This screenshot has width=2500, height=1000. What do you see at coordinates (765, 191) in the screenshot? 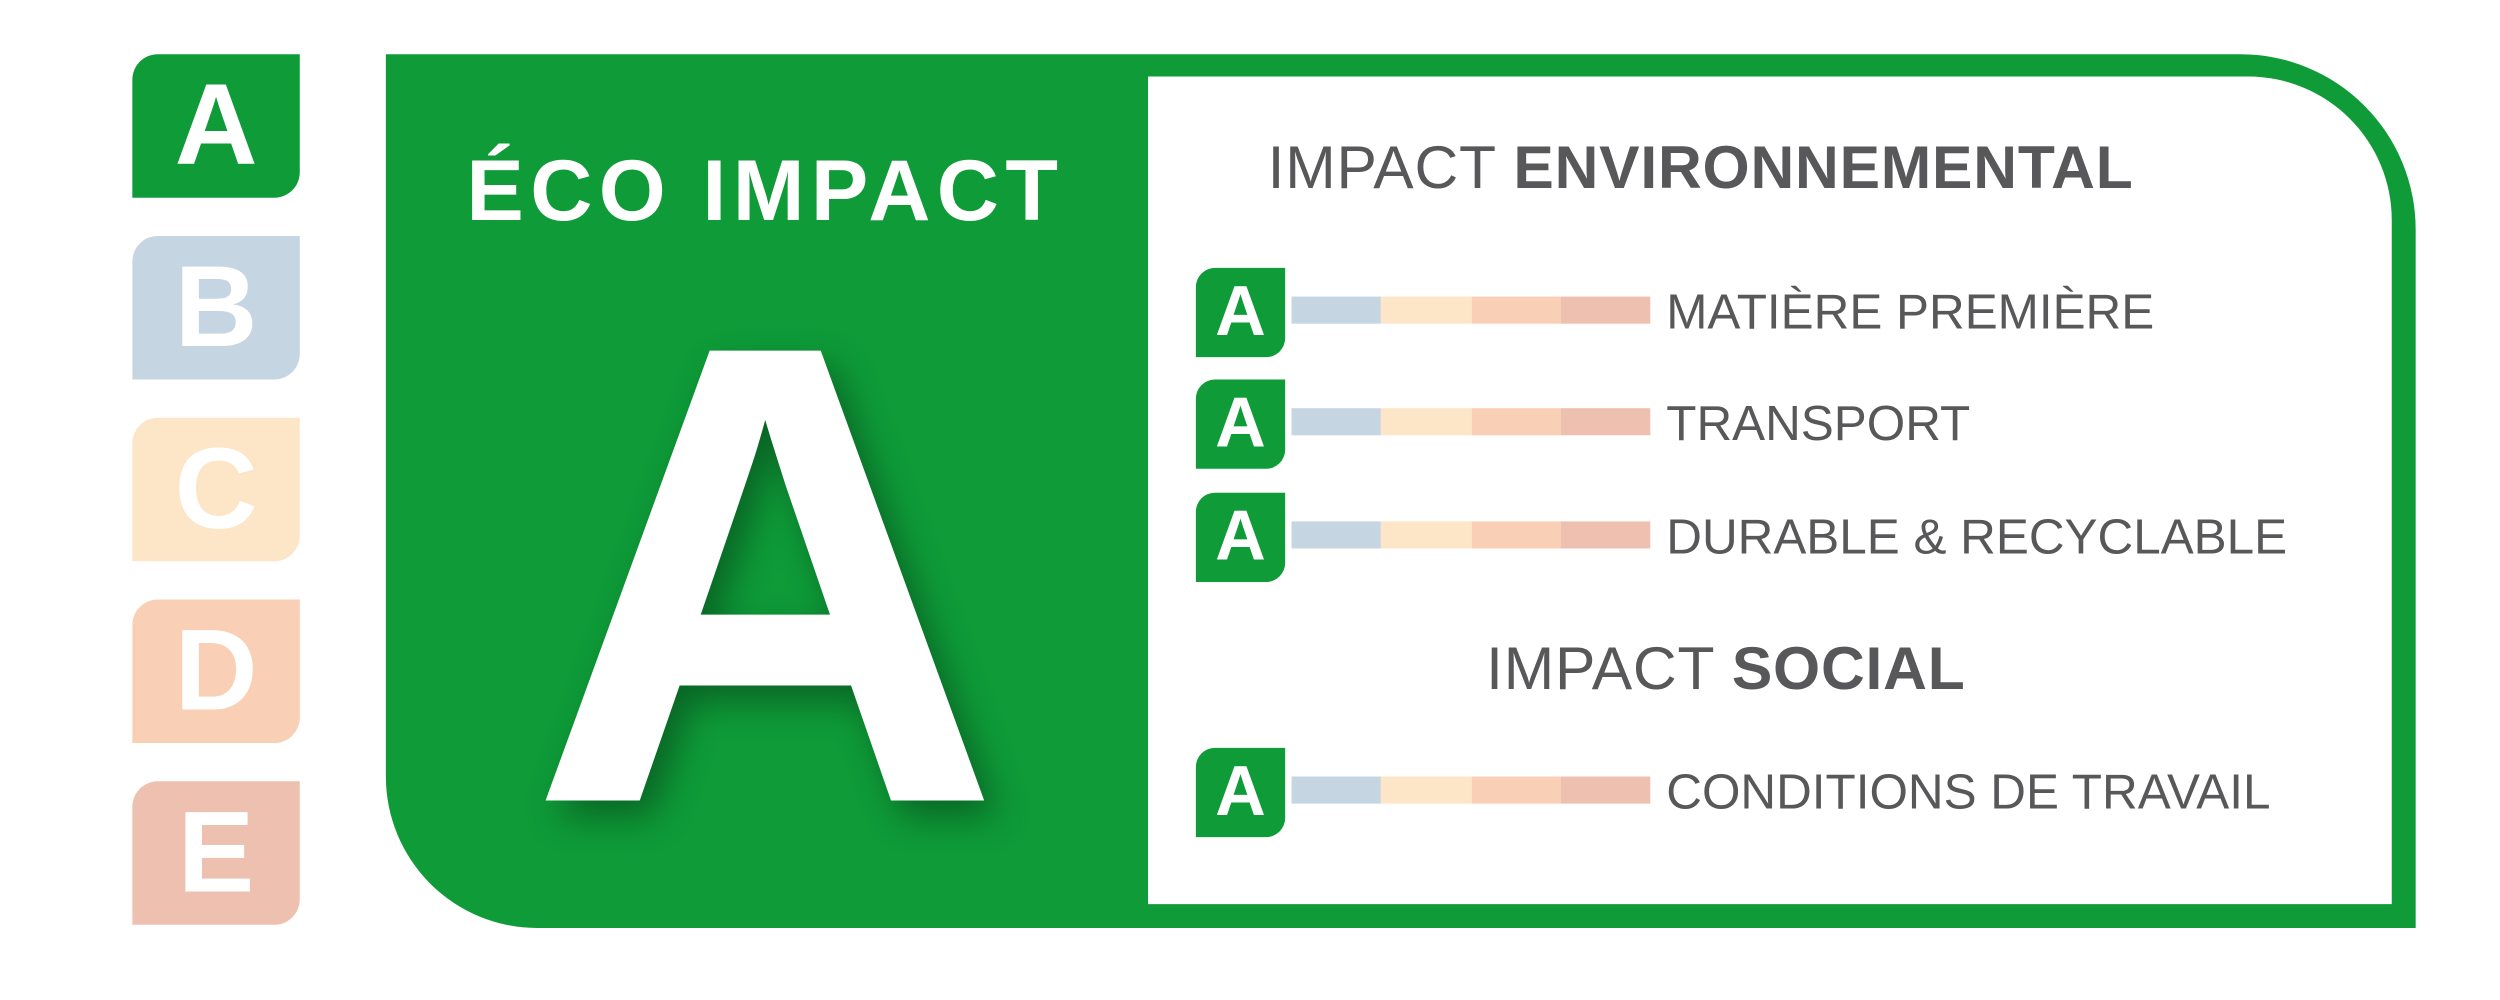
I see `panel-title: ÉCO IMPACT` at bounding box center [765, 191].